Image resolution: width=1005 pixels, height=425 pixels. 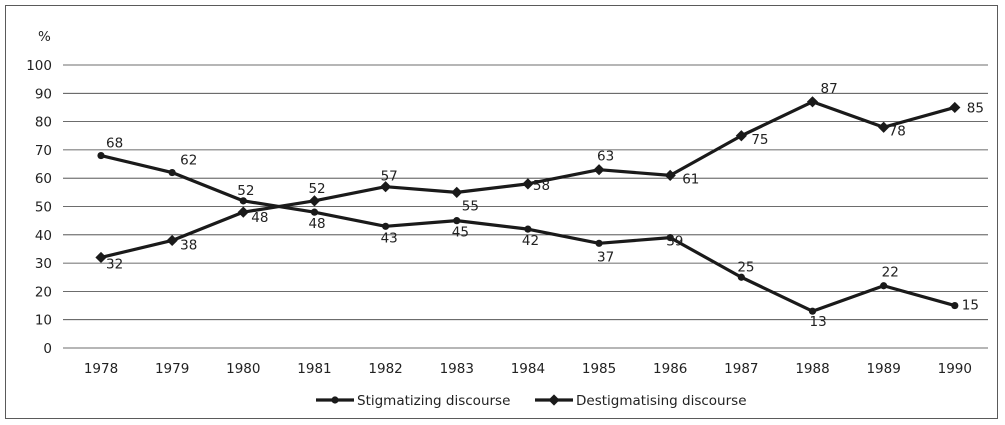 What do you see at coordinates (101, 369) in the screenshot?
I see `x-tick-label: 1978` at bounding box center [101, 369].